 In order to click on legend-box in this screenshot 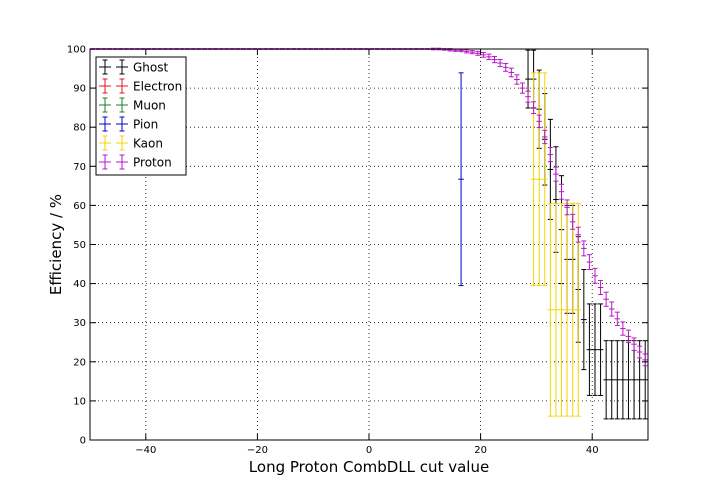, I will do `click(141, 116)`.